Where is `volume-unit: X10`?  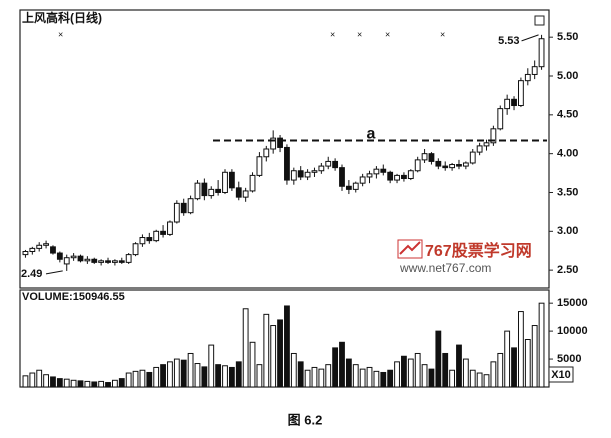
volume-unit: X10 is located at coordinates (561, 375).